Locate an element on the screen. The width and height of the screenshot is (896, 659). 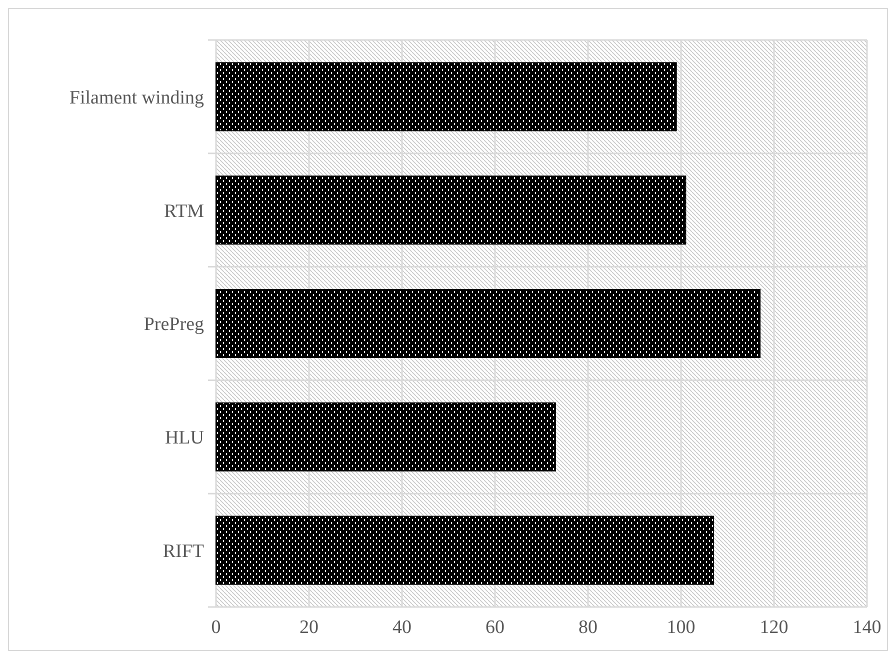
x-tick-label: 20 is located at coordinates (309, 627).